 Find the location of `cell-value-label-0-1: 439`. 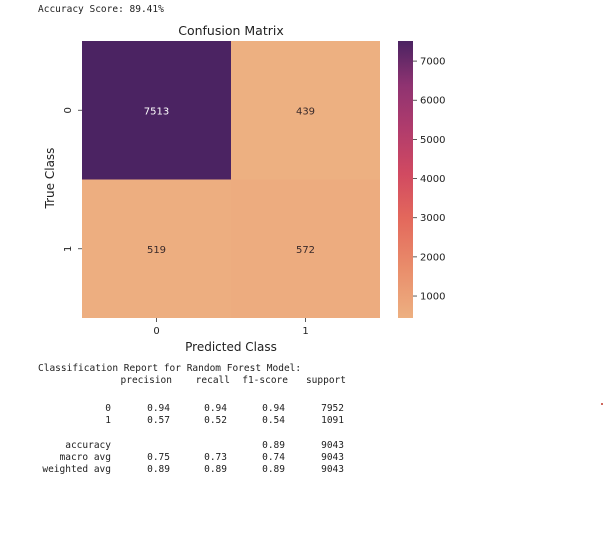

cell-value-label-0-1: 439 is located at coordinates (305, 111).